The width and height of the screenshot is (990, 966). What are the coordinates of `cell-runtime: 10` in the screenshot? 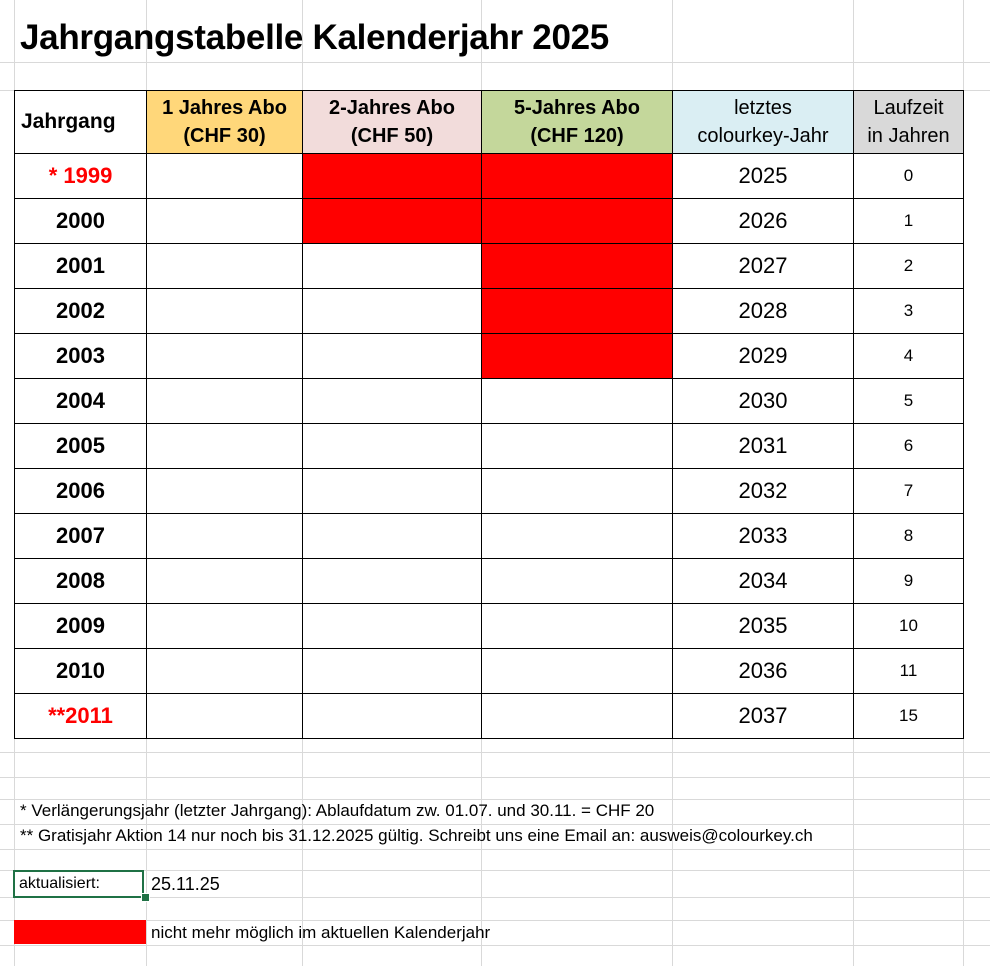 It's located at (908, 626).